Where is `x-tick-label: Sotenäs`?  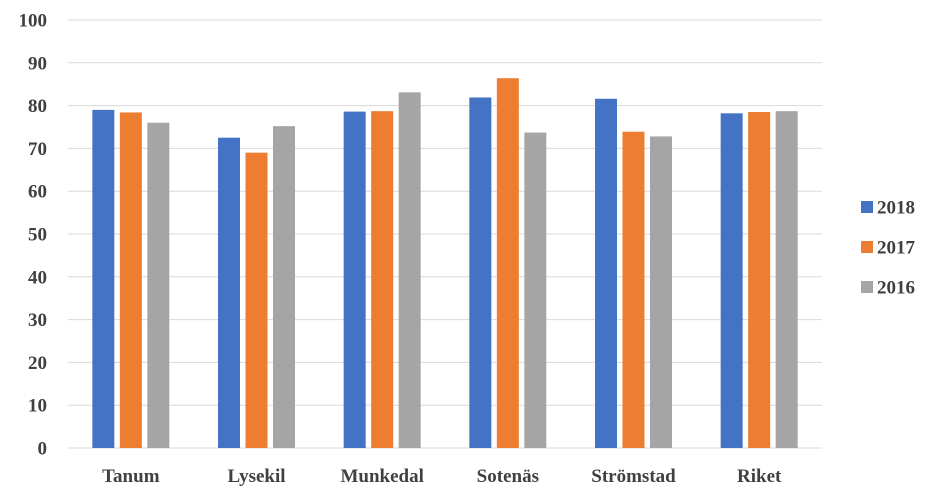 x-tick-label: Sotenäs is located at coordinates (508, 476).